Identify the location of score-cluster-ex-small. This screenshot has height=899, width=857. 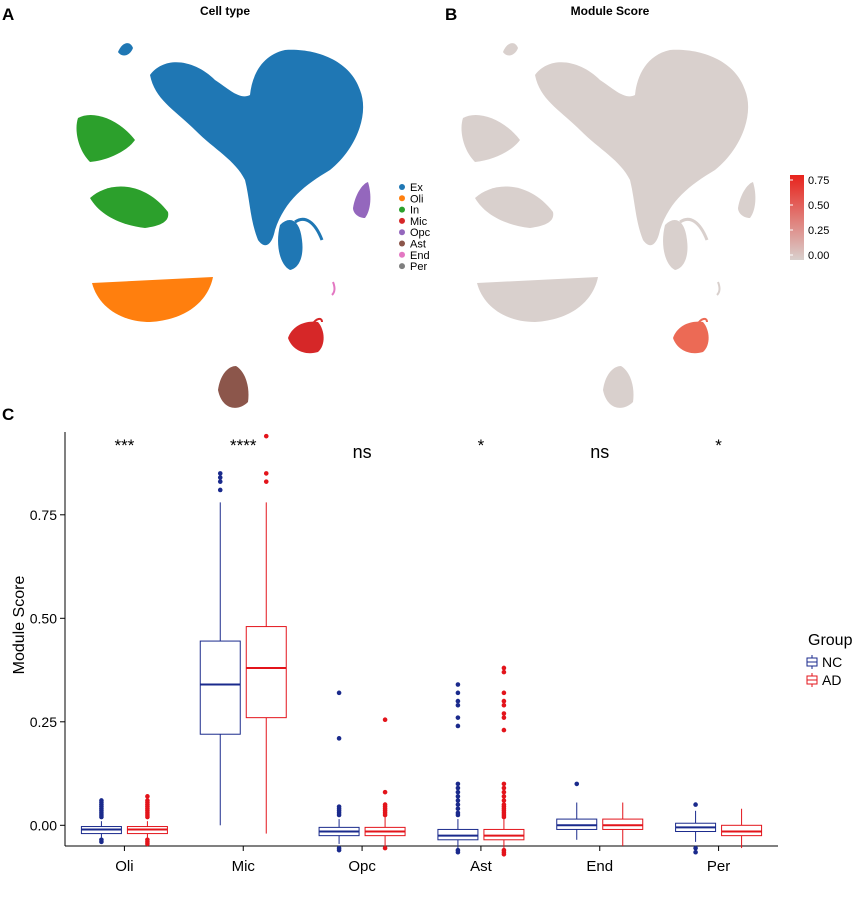
(675, 245).